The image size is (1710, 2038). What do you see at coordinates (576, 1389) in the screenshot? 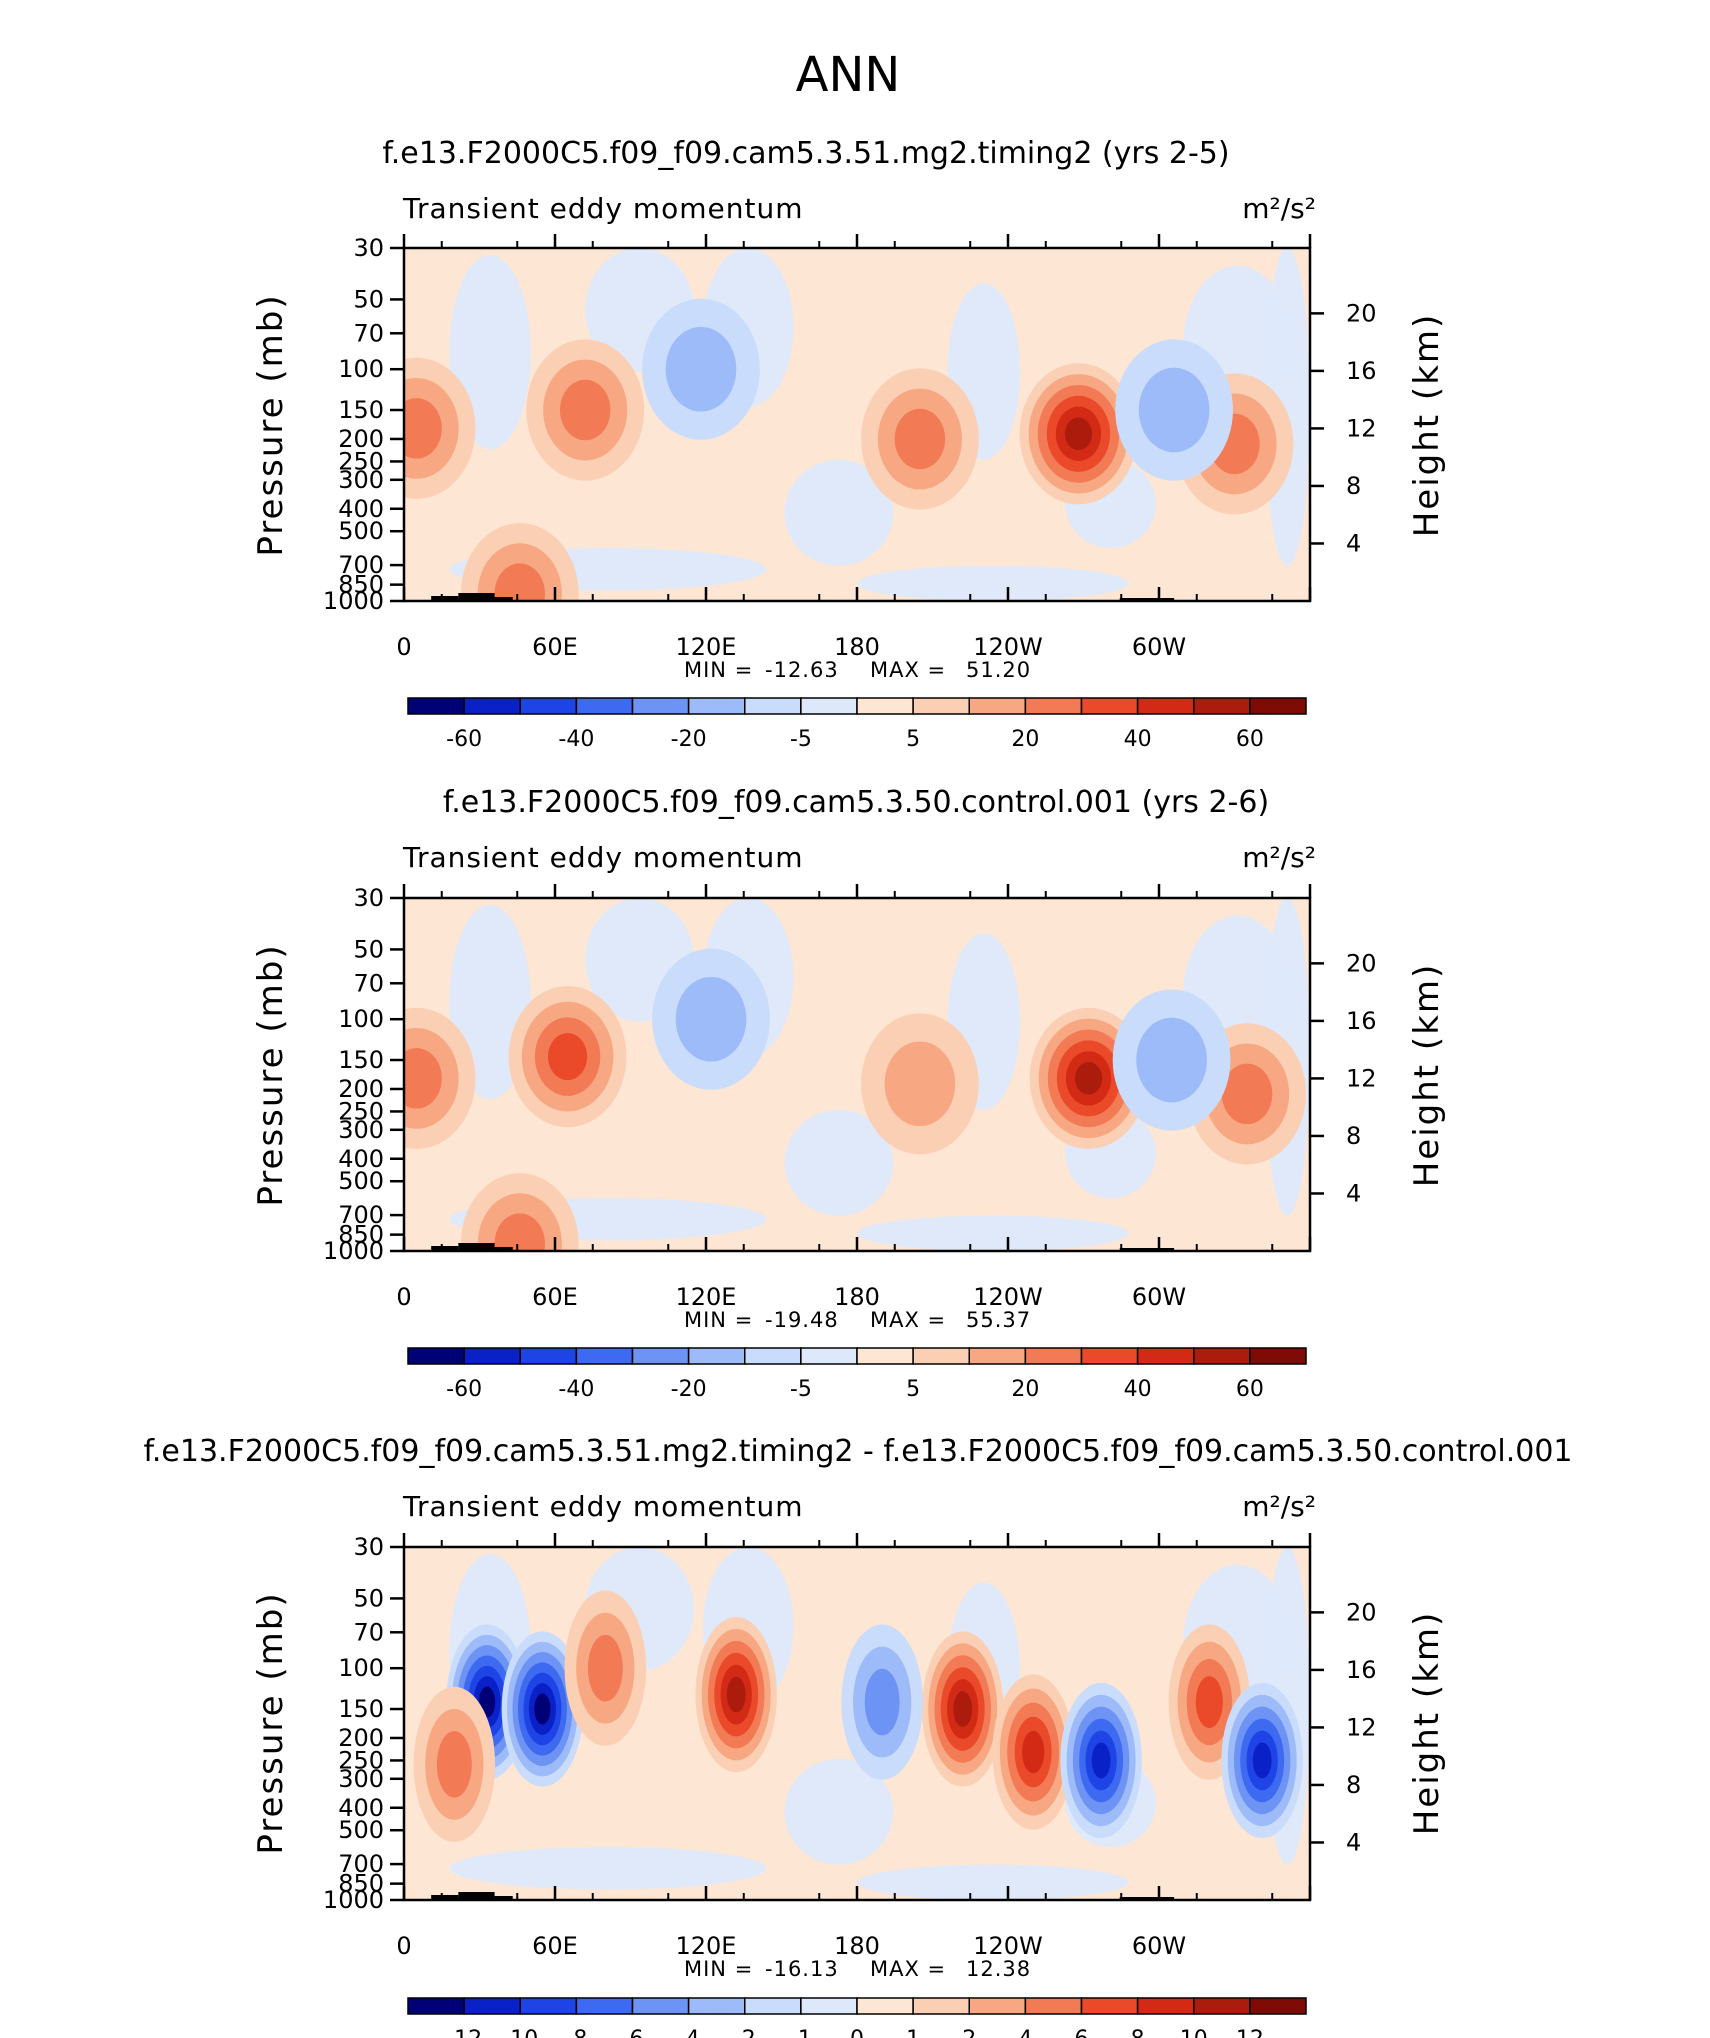
I see `panel-2-colorbar-label: -40` at bounding box center [576, 1389].